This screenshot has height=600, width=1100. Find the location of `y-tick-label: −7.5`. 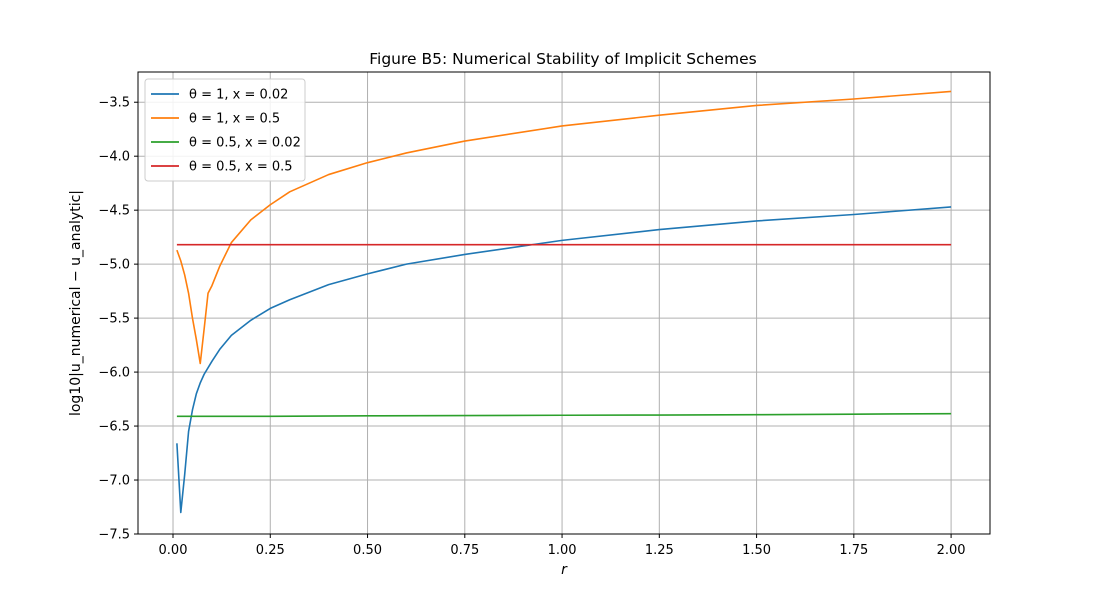

y-tick-label: −7.5 is located at coordinates (114, 535).